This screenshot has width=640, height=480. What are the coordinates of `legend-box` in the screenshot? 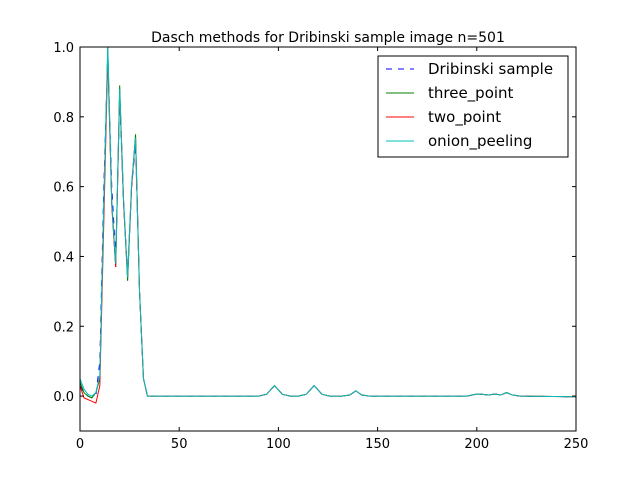 It's located at (473, 106).